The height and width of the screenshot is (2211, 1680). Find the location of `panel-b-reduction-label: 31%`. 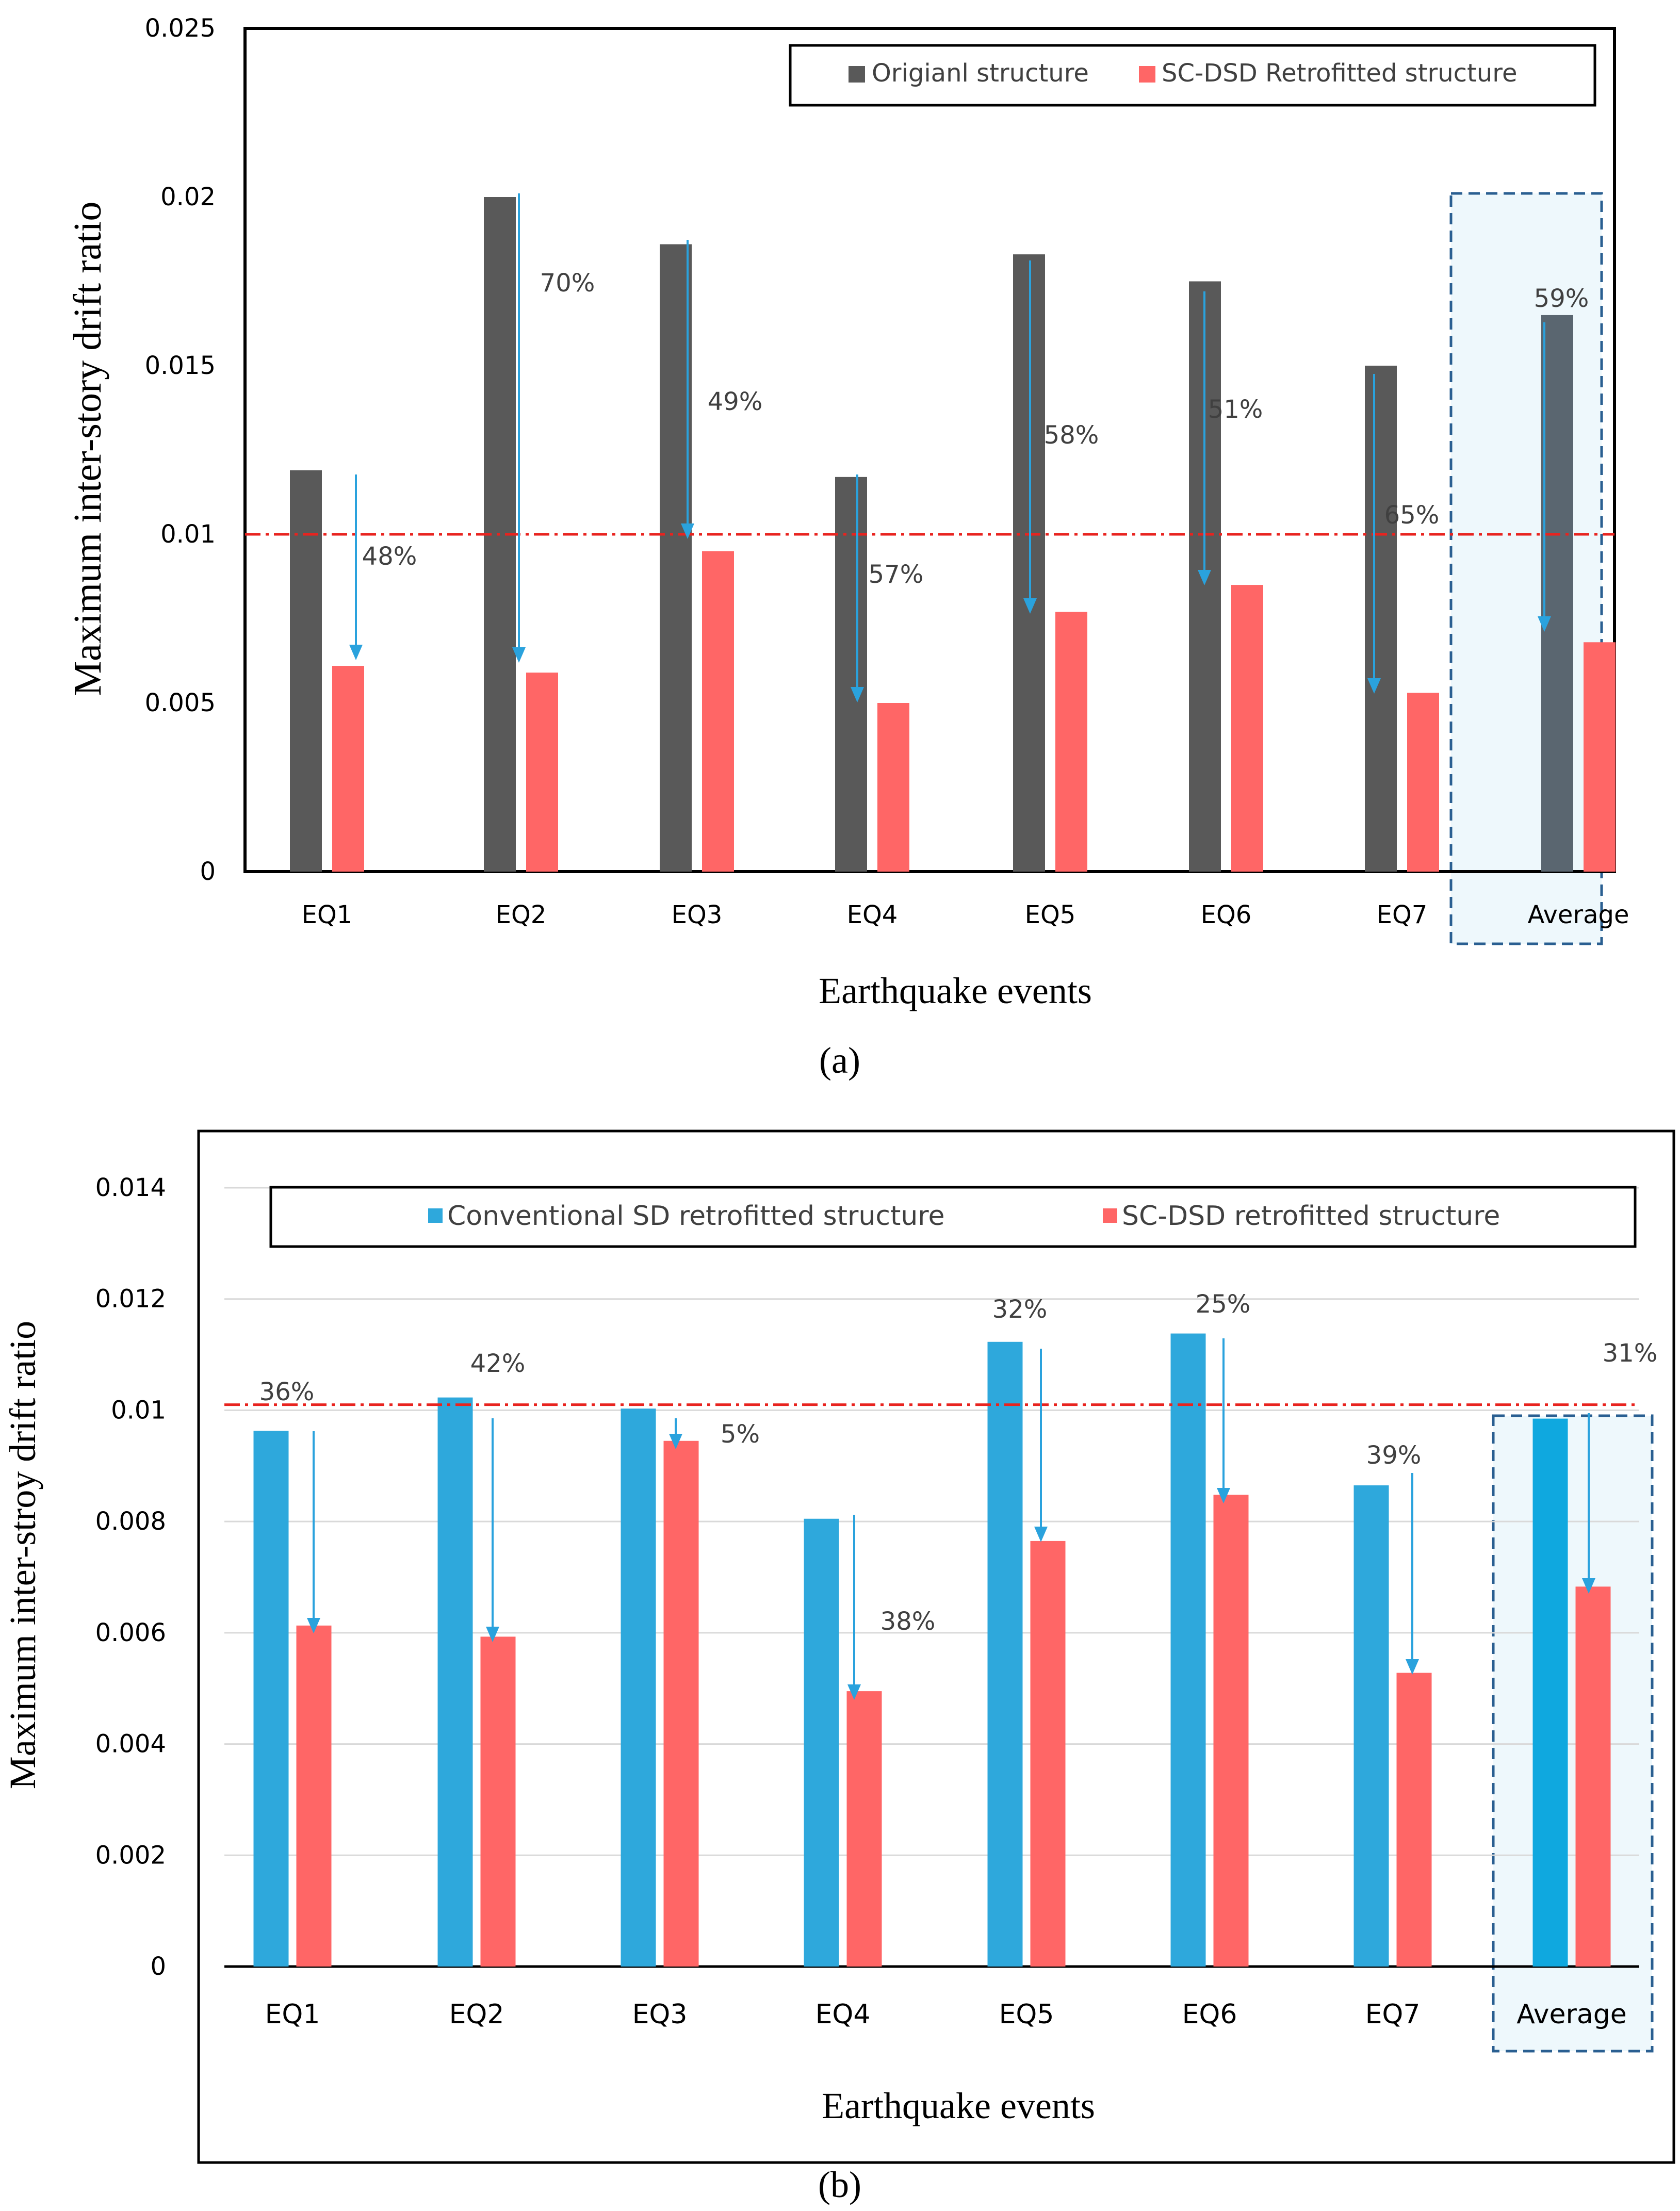

panel-b-reduction-label: 31% is located at coordinates (1630, 1354).